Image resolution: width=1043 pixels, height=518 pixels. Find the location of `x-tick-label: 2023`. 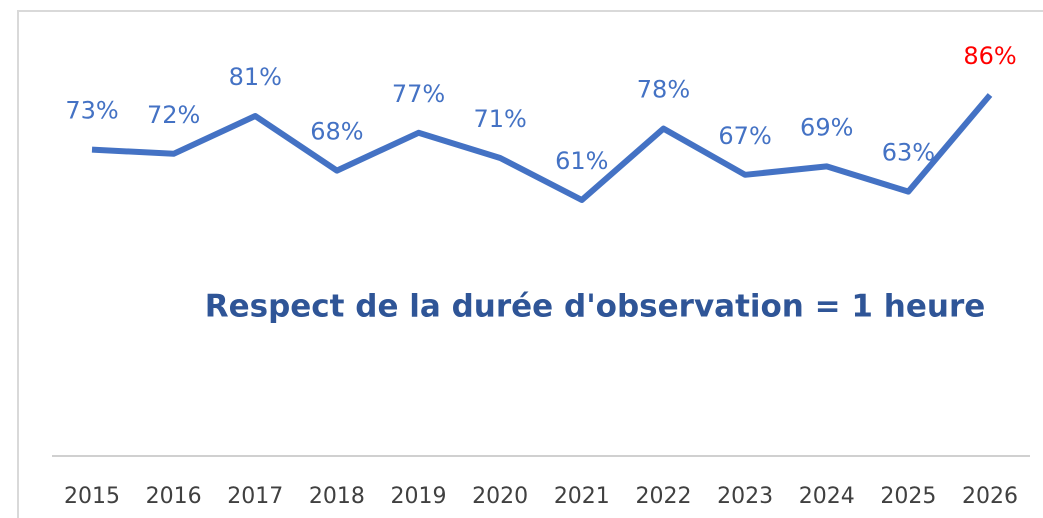

x-tick-label: 2023 is located at coordinates (745, 496).